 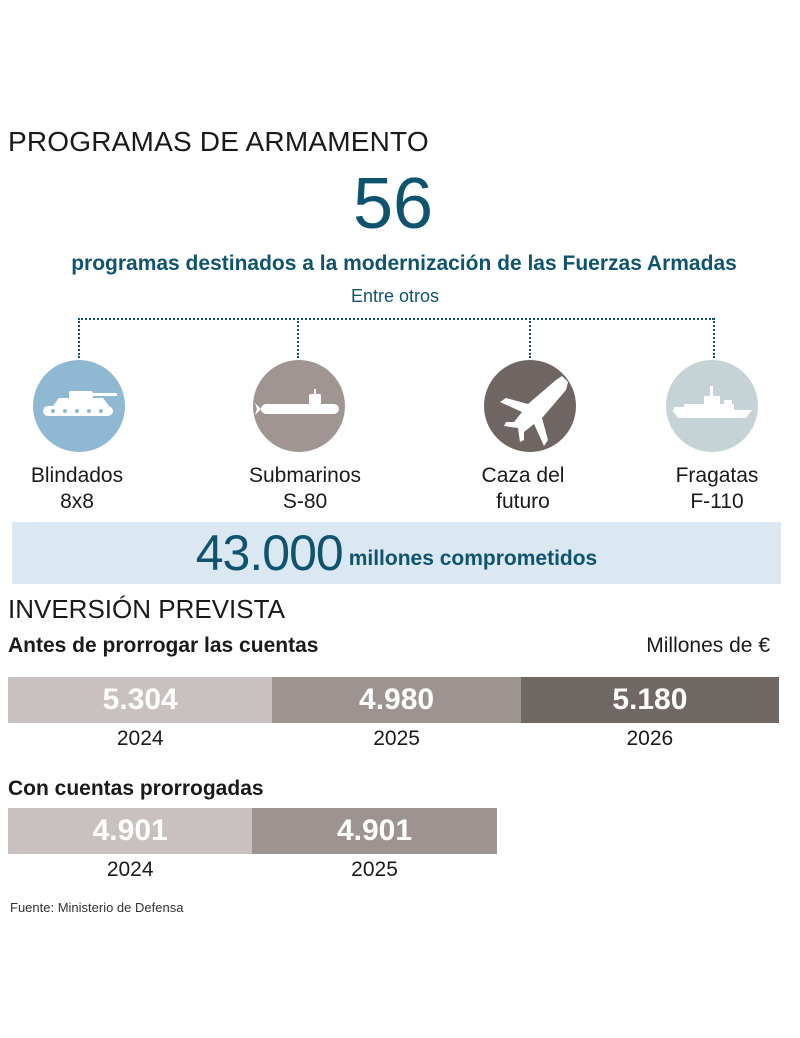 I want to click on bar-2026: 5.180, so click(x=649, y=700).